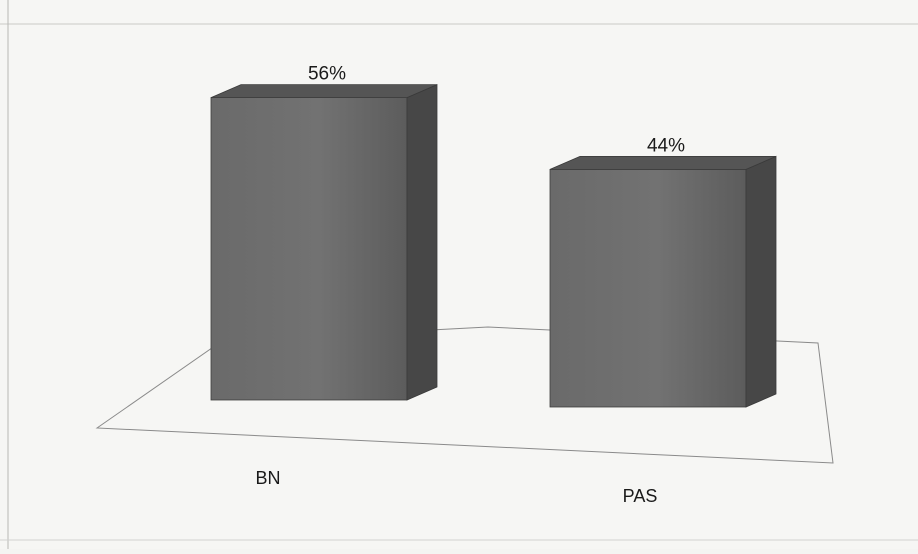 Image resolution: width=918 pixels, height=554 pixels. What do you see at coordinates (309, 249) in the screenshot?
I see `bar-bn-front` at bounding box center [309, 249].